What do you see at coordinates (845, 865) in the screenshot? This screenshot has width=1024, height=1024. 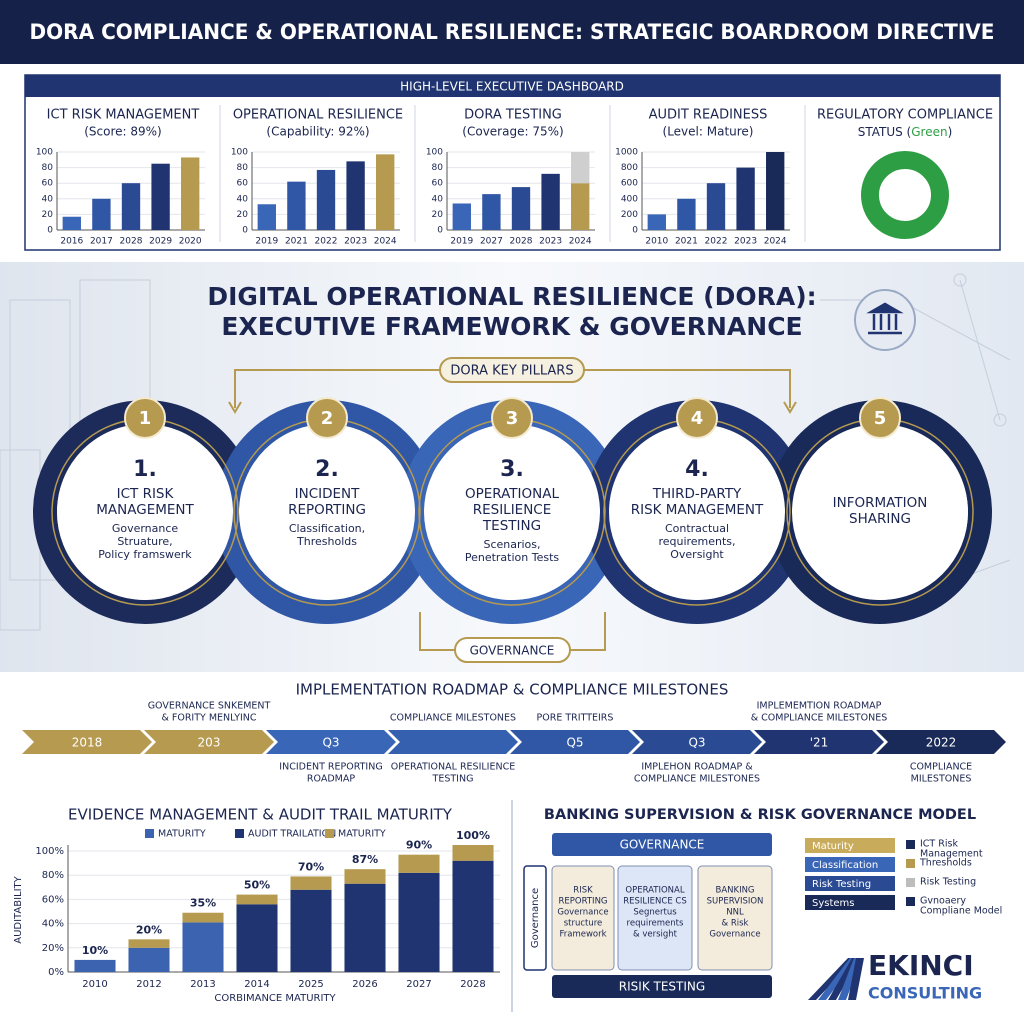 I see `model-legend-label: Classification` at bounding box center [845, 865].